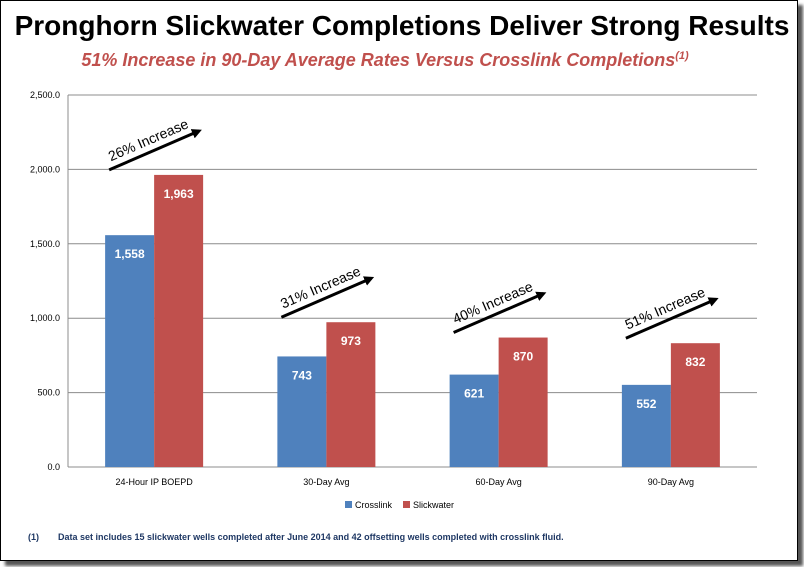 This screenshot has width=804, height=567. I want to click on x-tick-label: 24-Hour IP BOEPD, so click(154, 482).